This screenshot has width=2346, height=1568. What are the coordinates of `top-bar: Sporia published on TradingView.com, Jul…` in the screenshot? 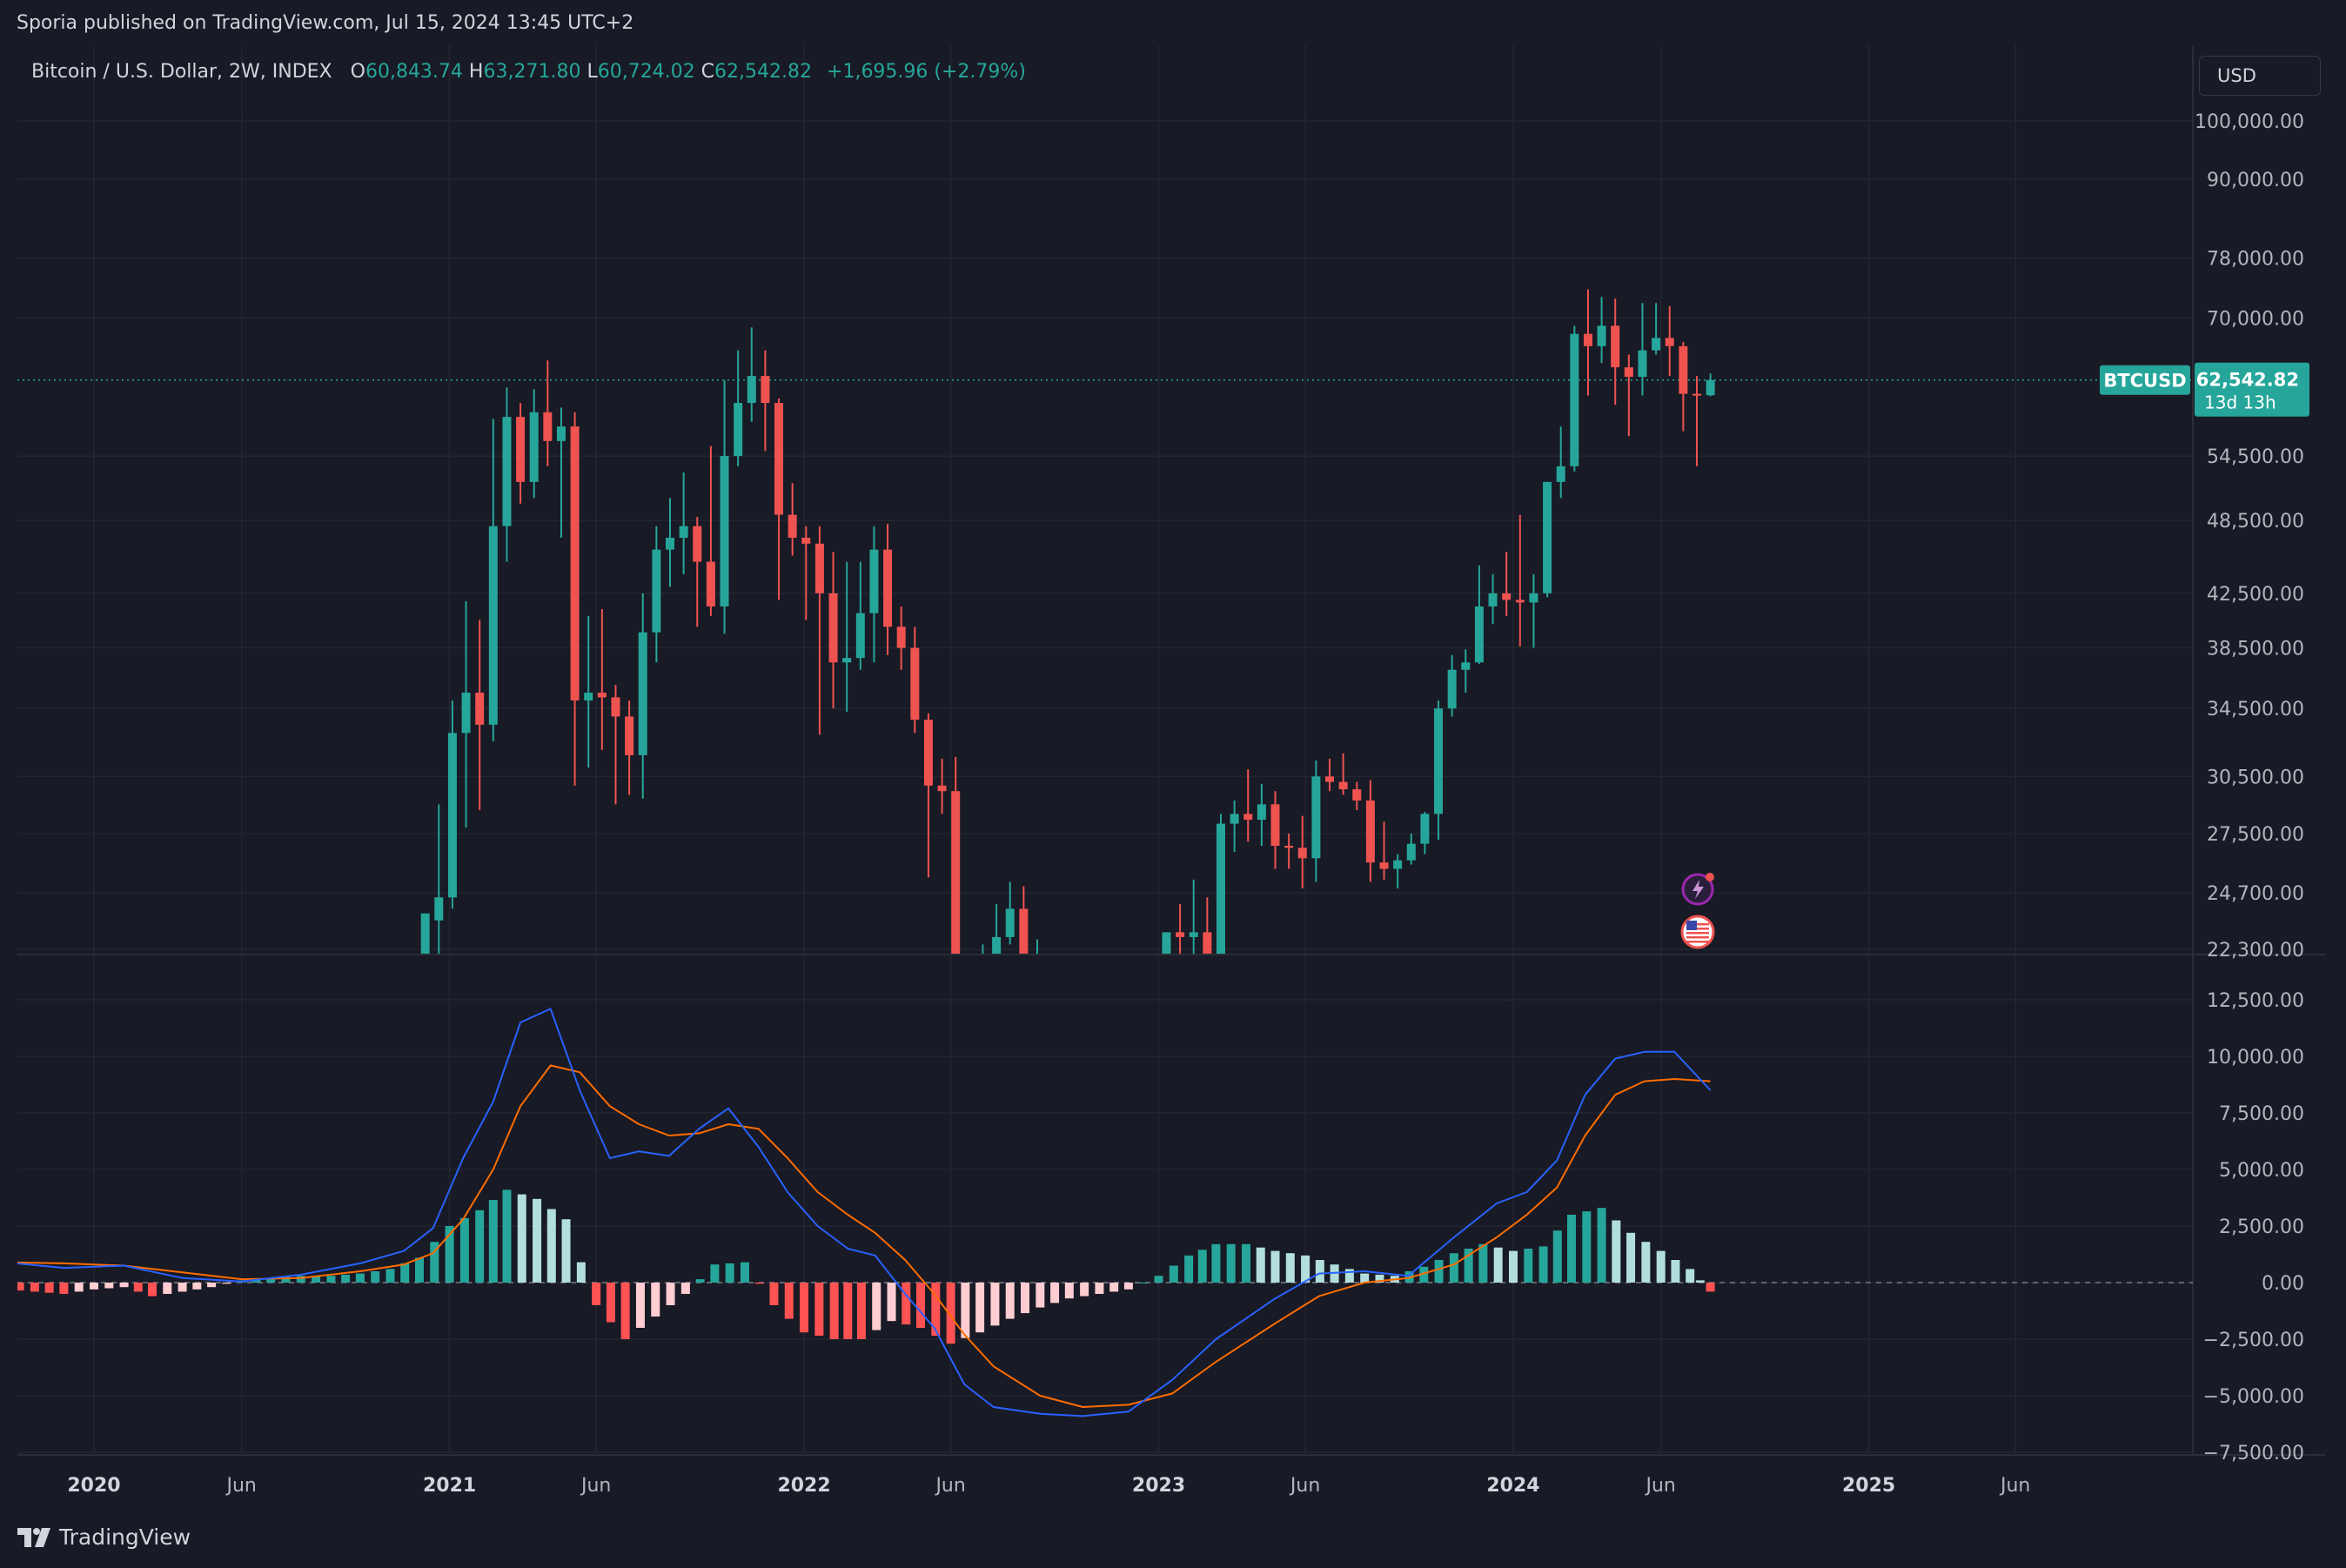 It's located at (1173, 24).